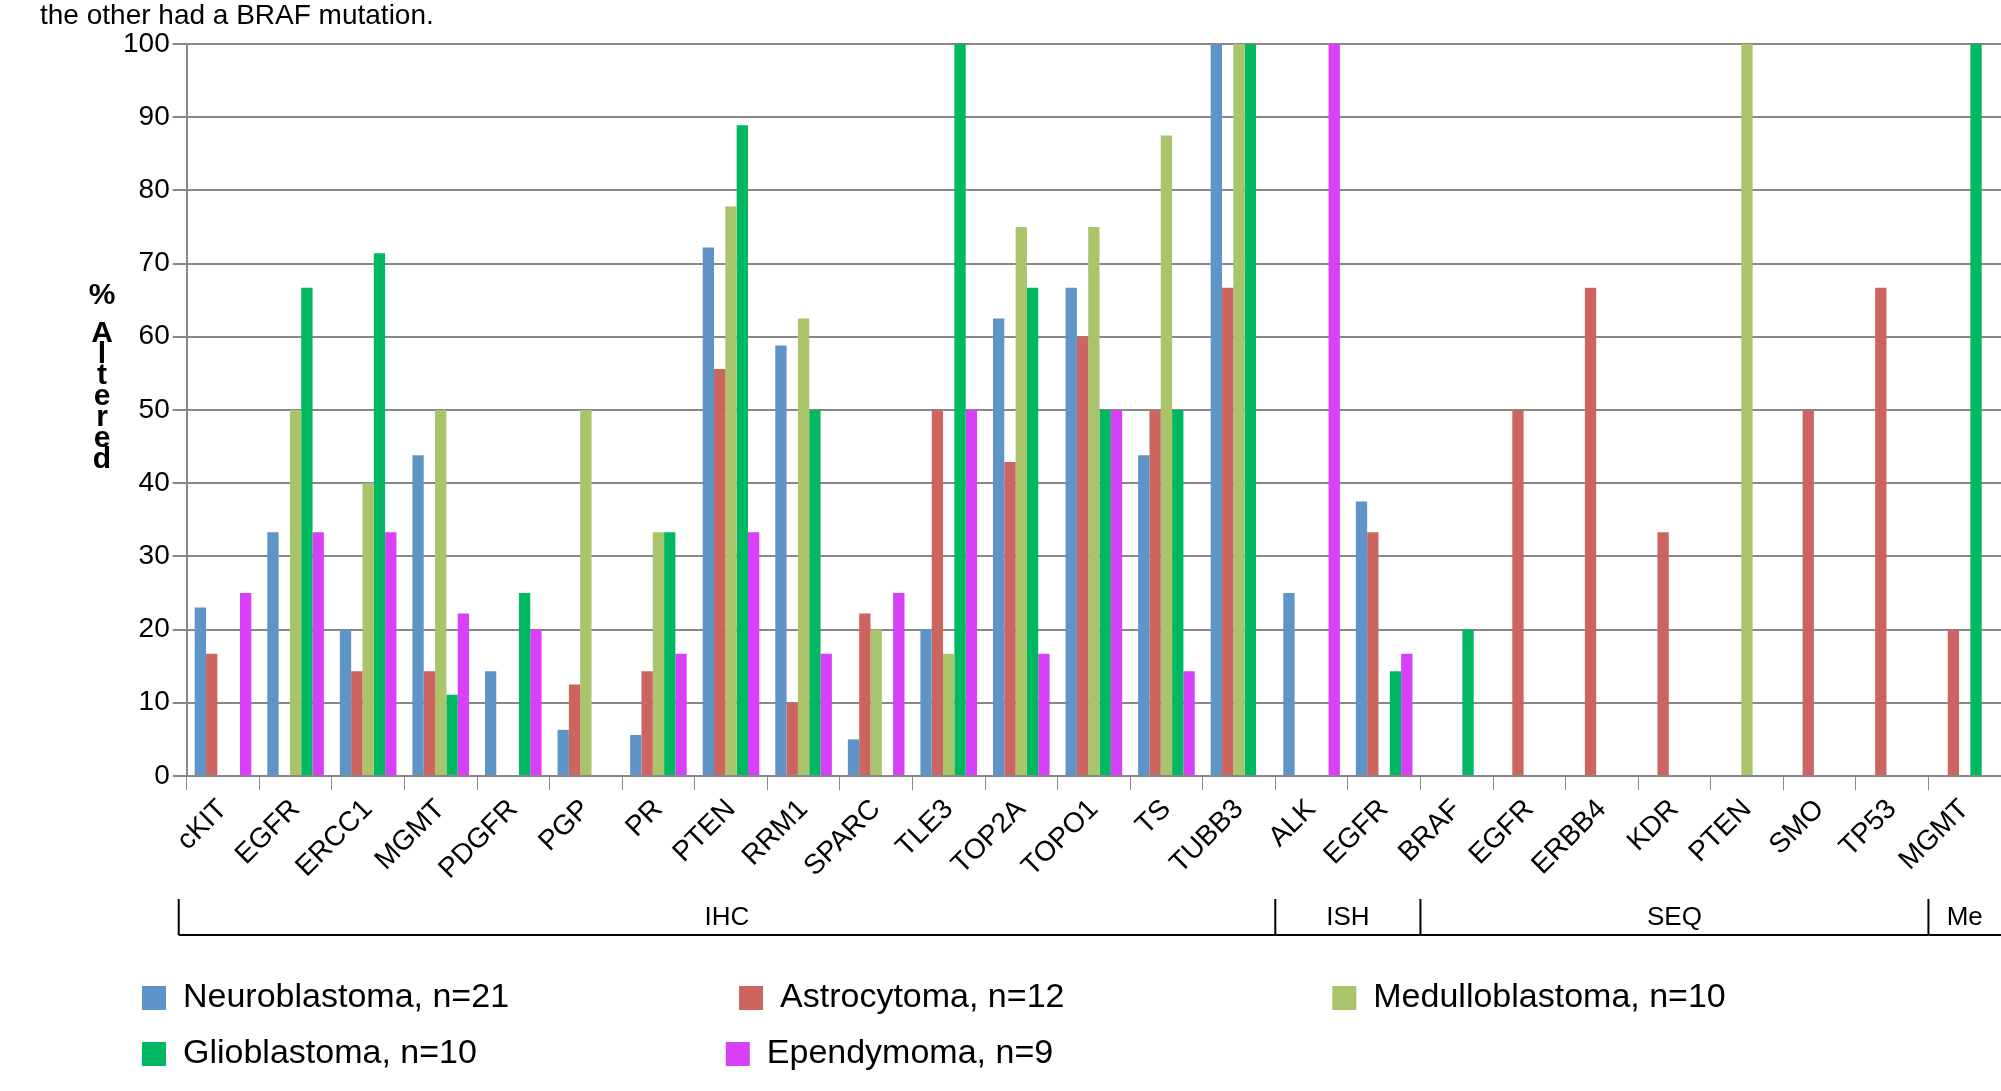  Describe the element at coordinates (154, 555) in the screenshot. I see `y-tick-label: 30` at that location.